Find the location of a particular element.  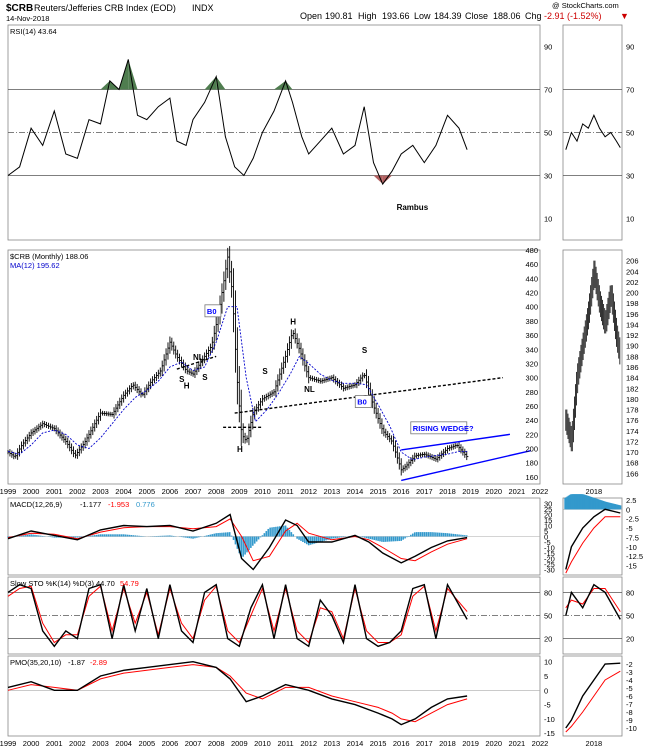

x-tick-label: 2020 is located at coordinates (493, 491).